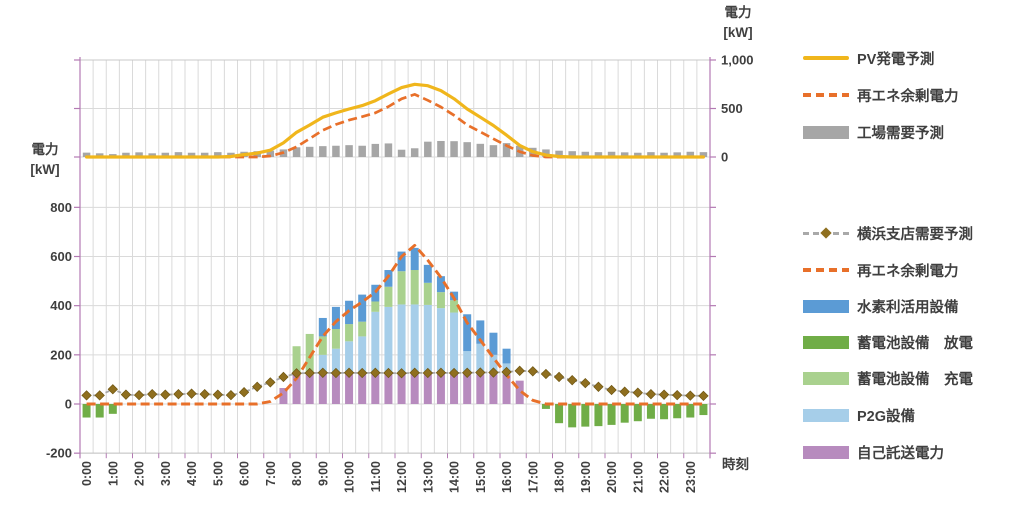 The image size is (1016, 511). Describe the element at coordinates (732, 108) in the screenshot. I see `svg-text: 500` at that location.